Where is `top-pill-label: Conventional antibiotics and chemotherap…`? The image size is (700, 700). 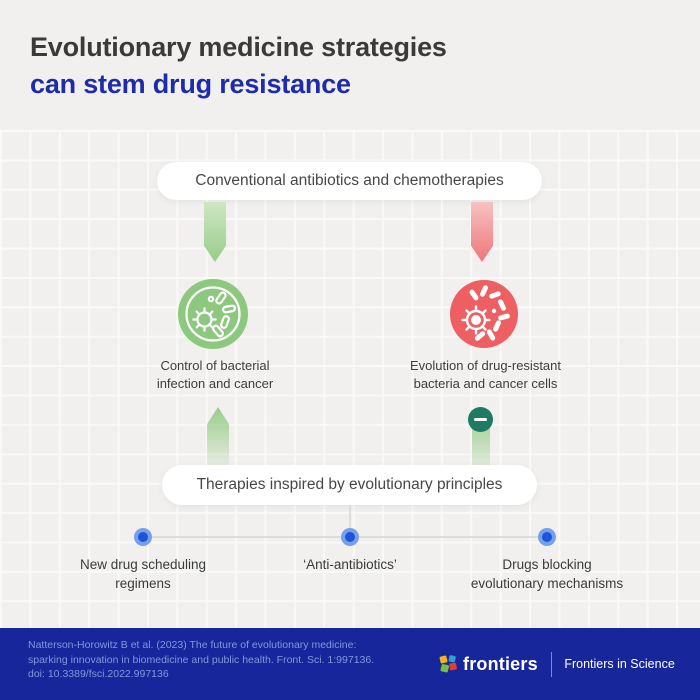 top-pill-label: Conventional antibiotics and chemotherap… is located at coordinates (349, 180).